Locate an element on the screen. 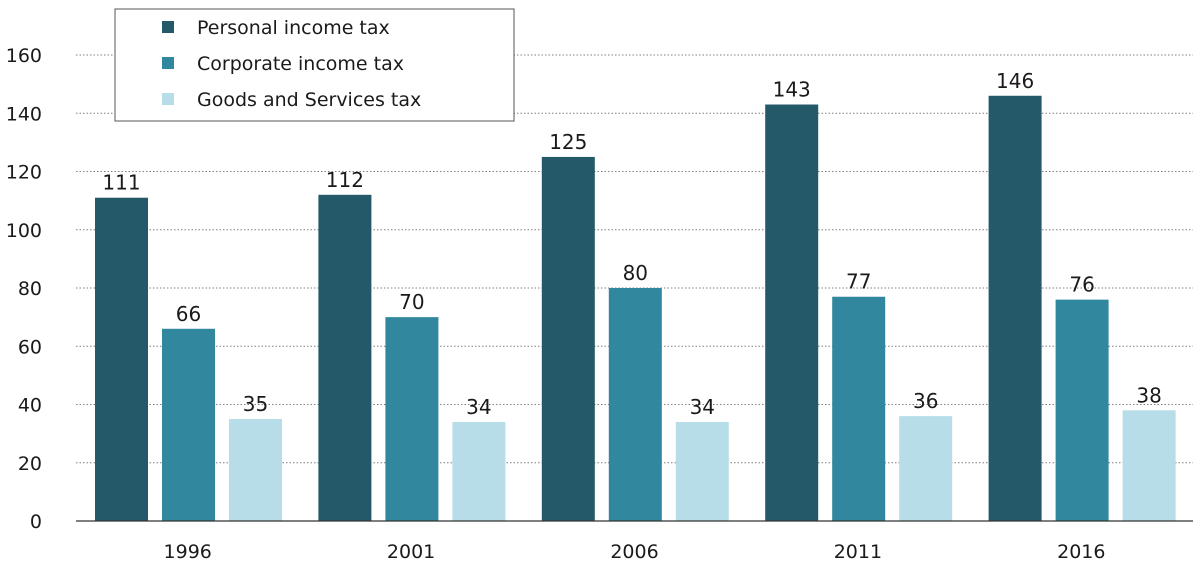 The image size is (1203, 565). y-tick-label: 80 is located at coordinates (30, 289).